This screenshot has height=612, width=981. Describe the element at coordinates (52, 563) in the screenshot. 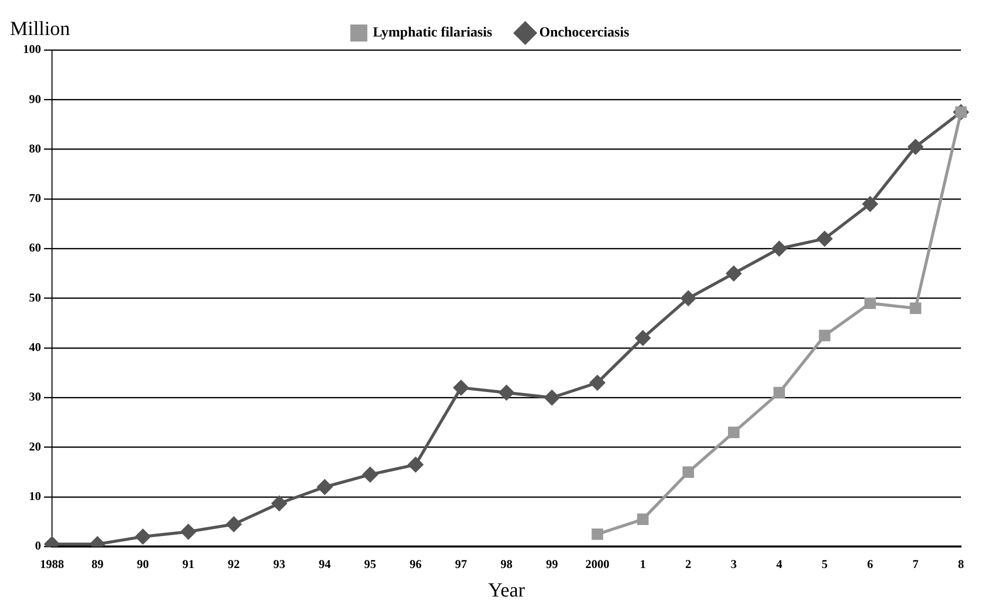

I see `x-tick-label: 1988` at that location.